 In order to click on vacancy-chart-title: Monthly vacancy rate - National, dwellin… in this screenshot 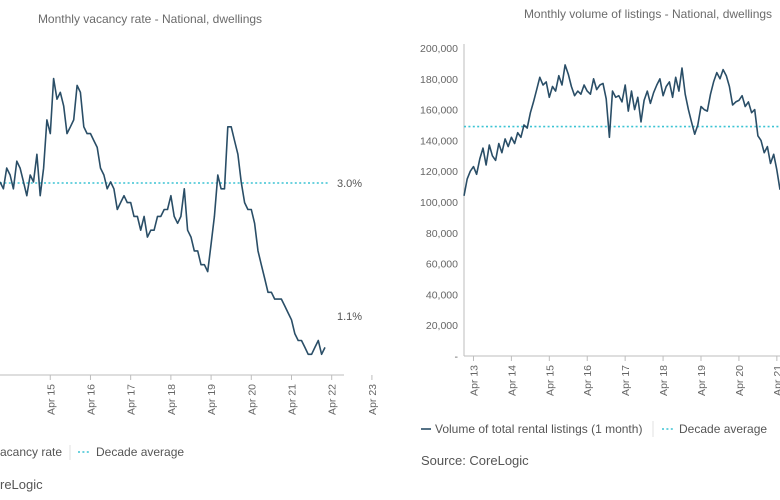, I will do `click(150, 19)`.